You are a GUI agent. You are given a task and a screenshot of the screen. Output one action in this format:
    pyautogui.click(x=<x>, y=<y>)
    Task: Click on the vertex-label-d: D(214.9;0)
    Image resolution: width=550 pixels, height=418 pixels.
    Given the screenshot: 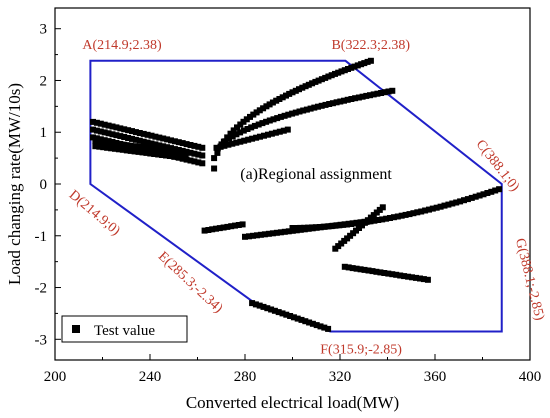 What is the action you would take?
    pyautogui.click(x=94, y=213)
    